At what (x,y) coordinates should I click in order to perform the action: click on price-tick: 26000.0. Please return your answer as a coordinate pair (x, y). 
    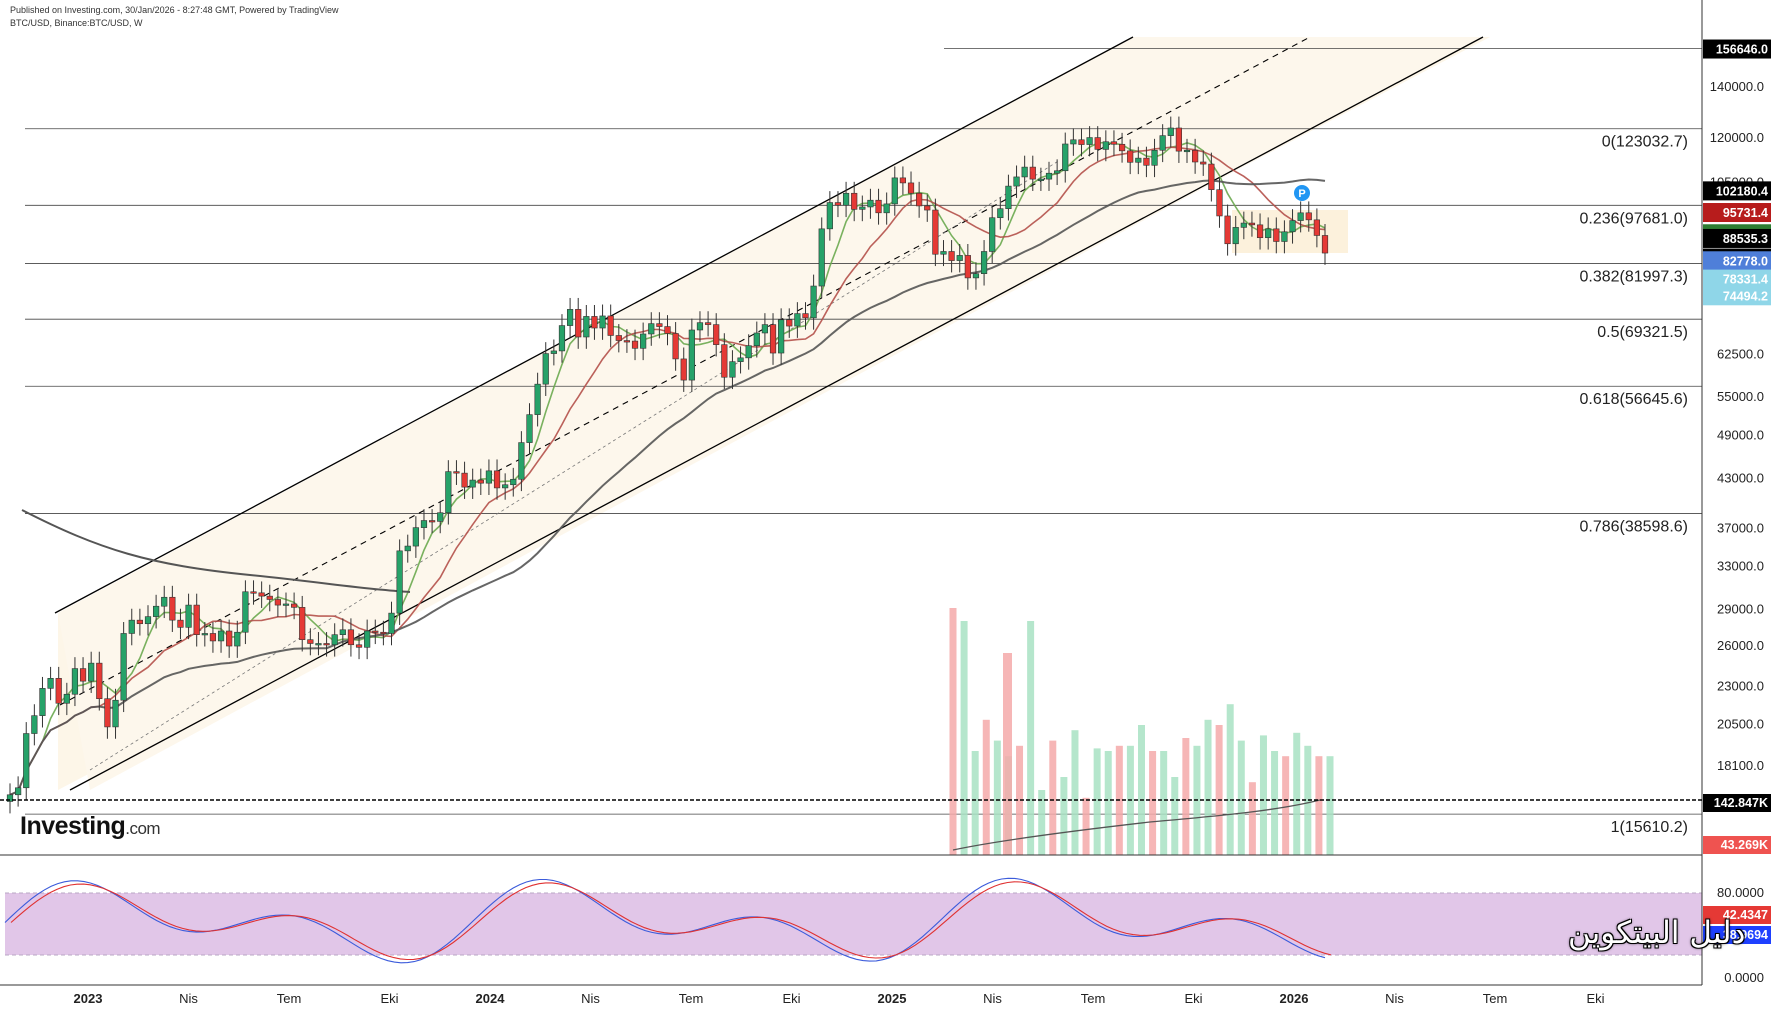
    Looking at the image, I should click on (1740, 645).